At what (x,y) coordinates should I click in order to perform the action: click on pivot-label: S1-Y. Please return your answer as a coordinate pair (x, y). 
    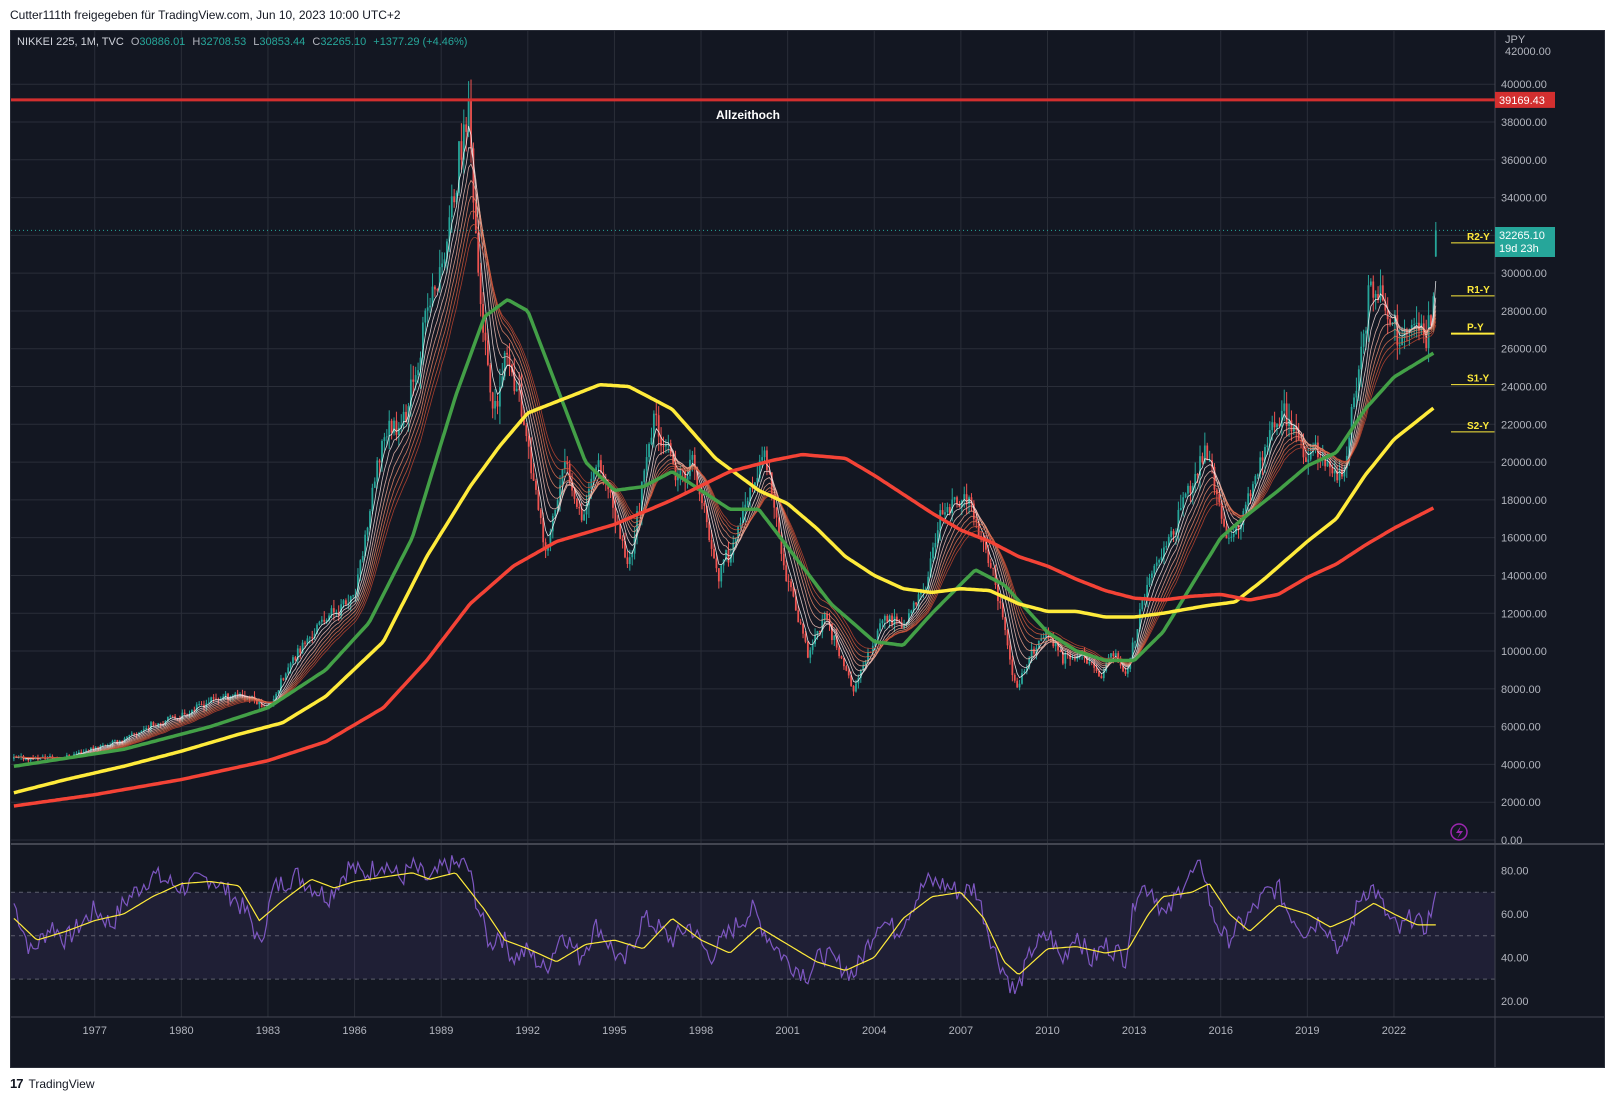
    Looking at the image, I should click on (1478, 379).